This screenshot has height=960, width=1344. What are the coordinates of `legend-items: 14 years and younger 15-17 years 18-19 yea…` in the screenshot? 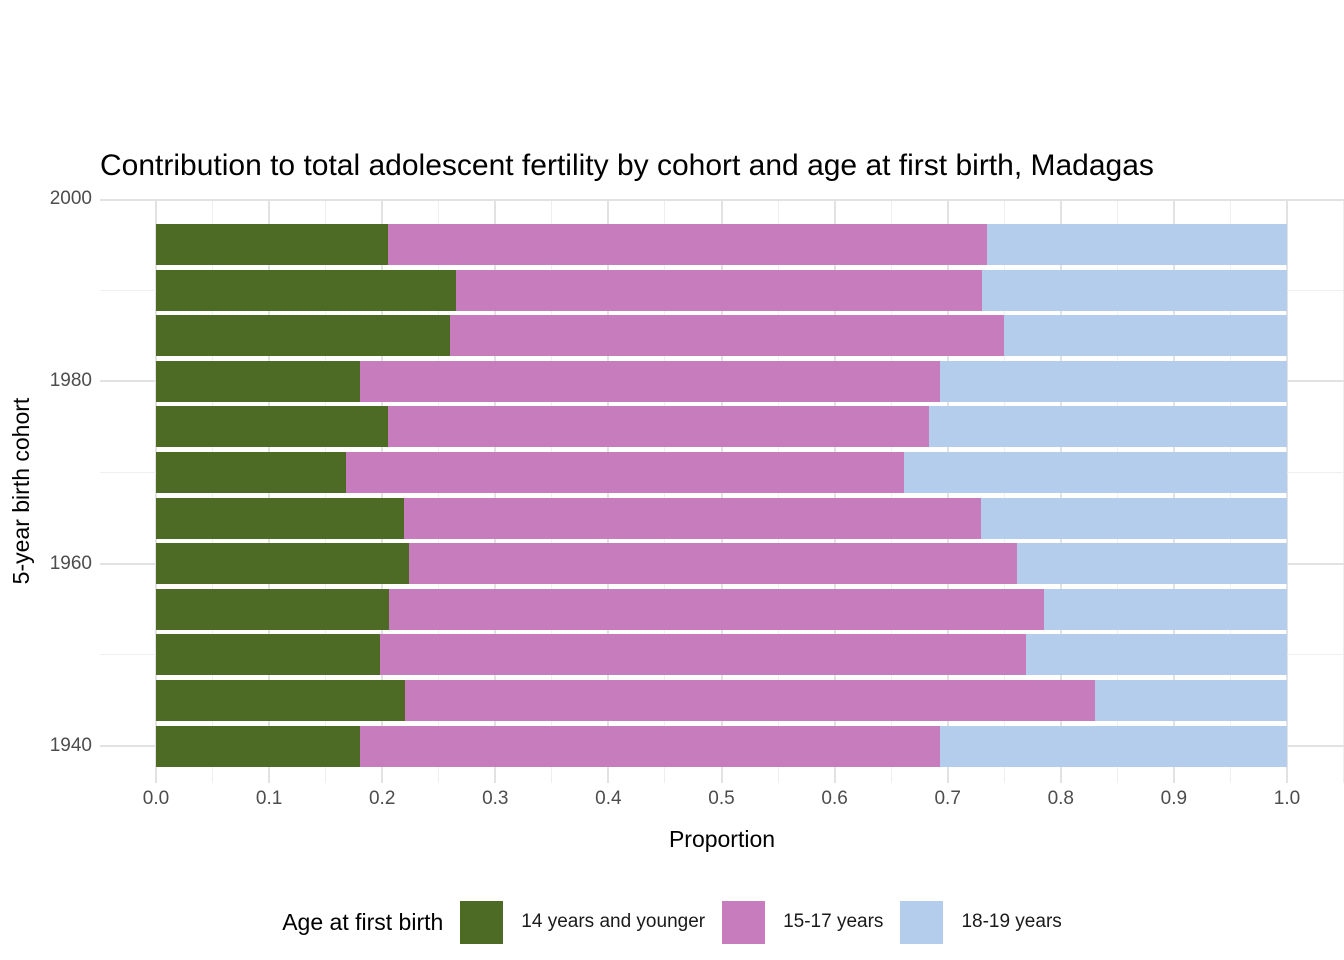 It's located at (761, 922).